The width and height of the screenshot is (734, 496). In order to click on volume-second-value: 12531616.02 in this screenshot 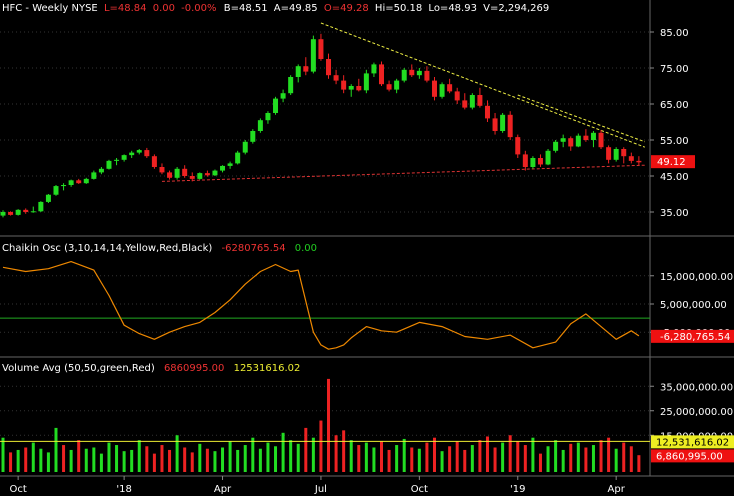, I will do `click(267, 368)`.